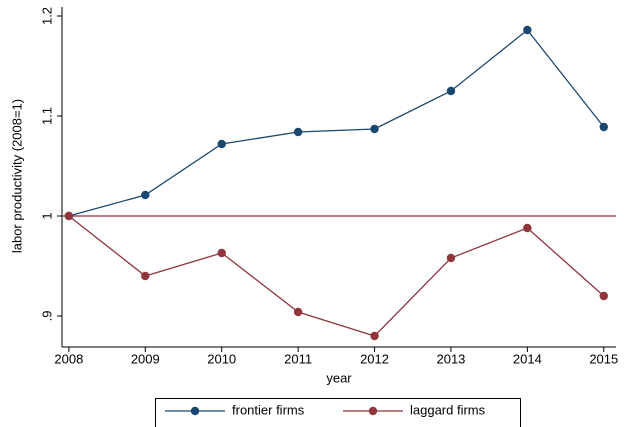 The height and width of the screenshot is (427, 624). I want to click on x-tick-label: 2014, so click(527, 358).